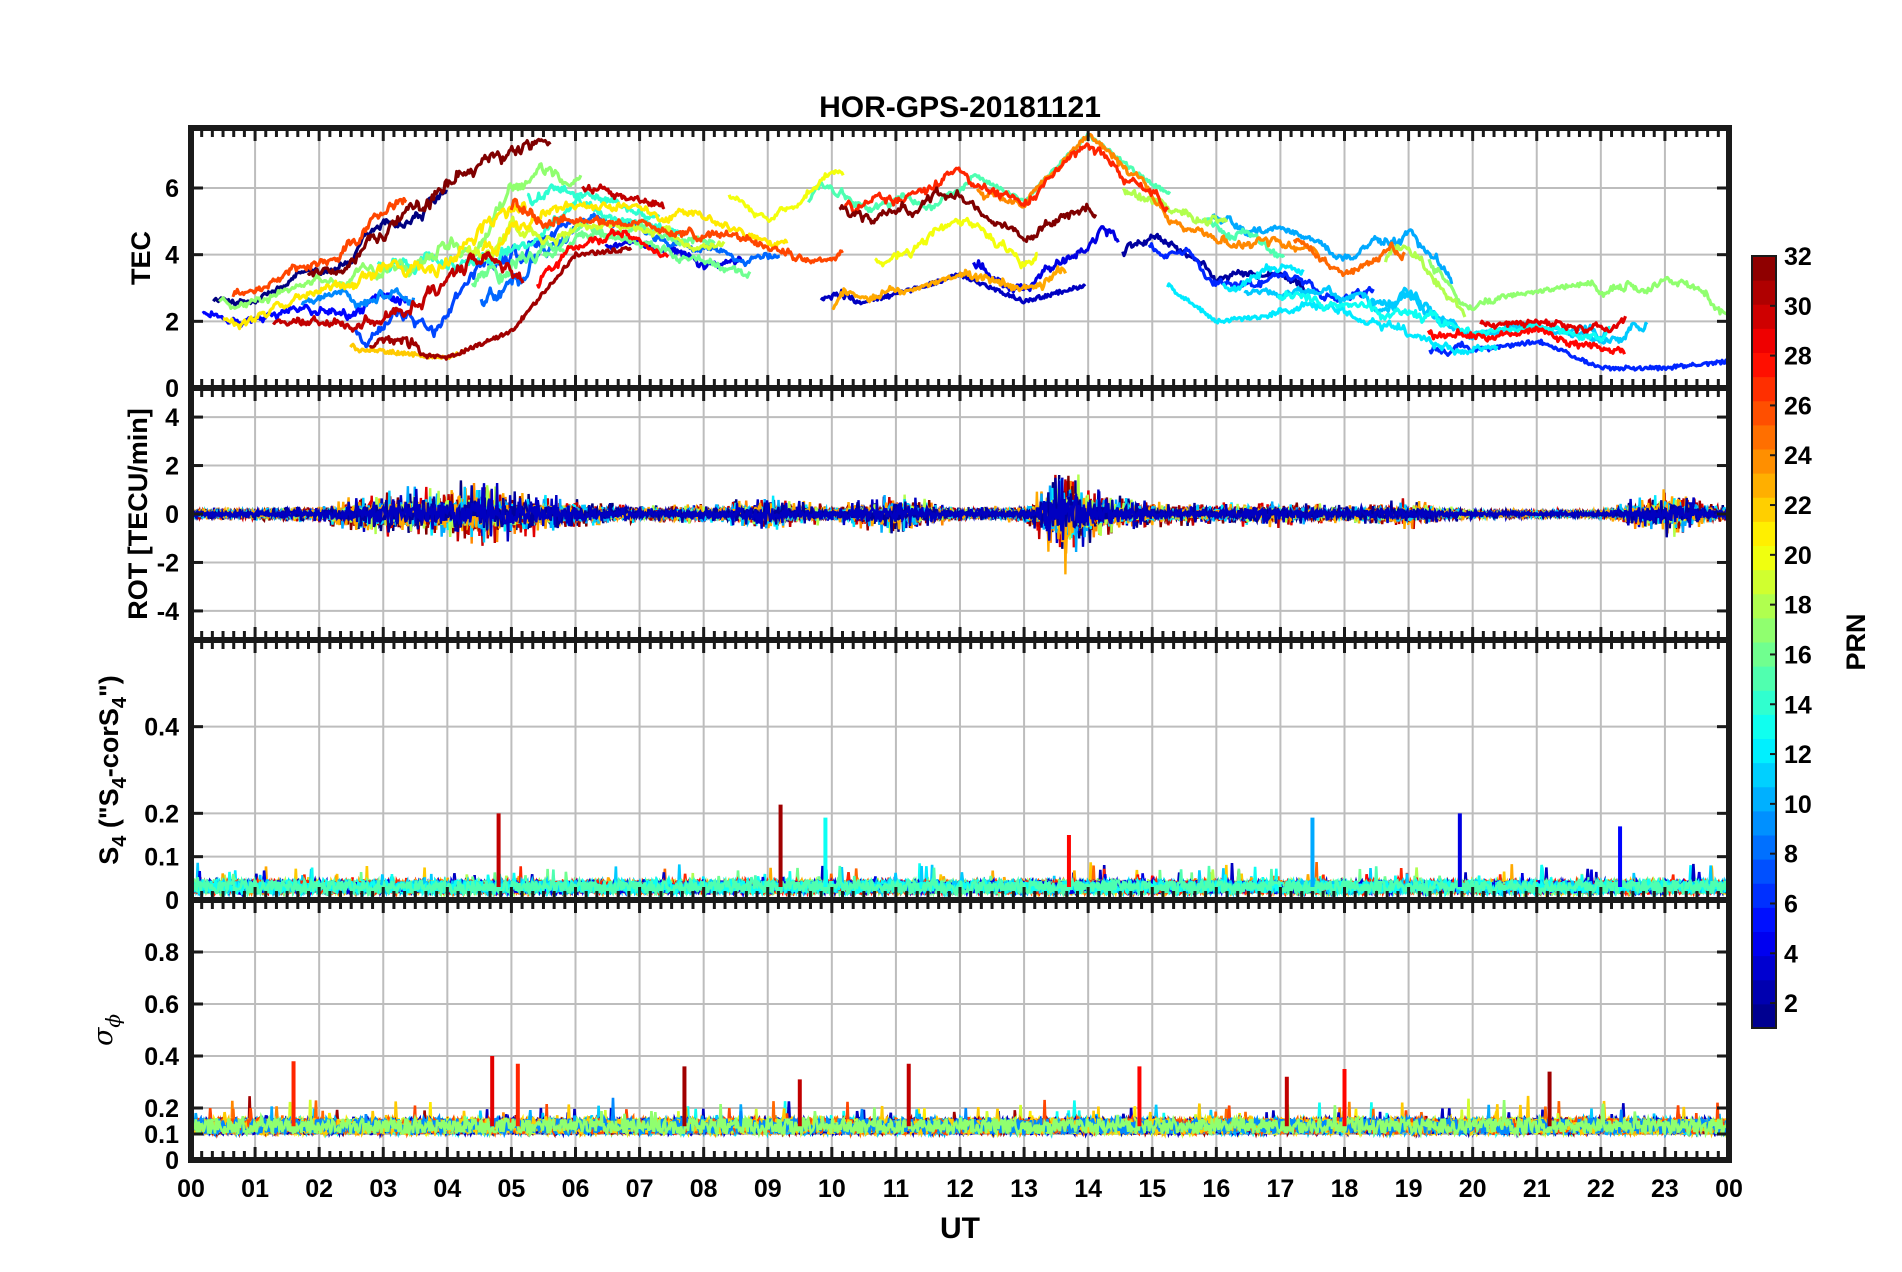  I want to click on tec-series-prn32, so click(429, 207).